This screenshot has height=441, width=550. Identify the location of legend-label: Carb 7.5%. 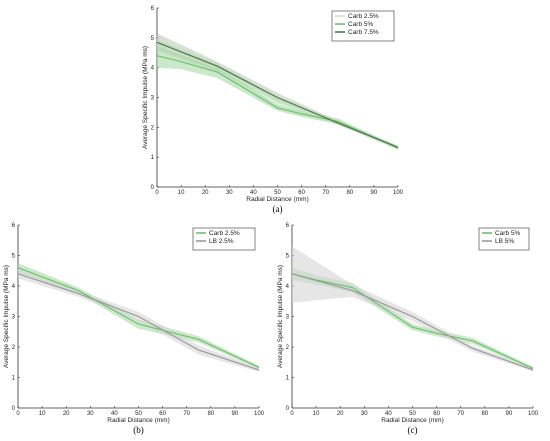
(363, 32).